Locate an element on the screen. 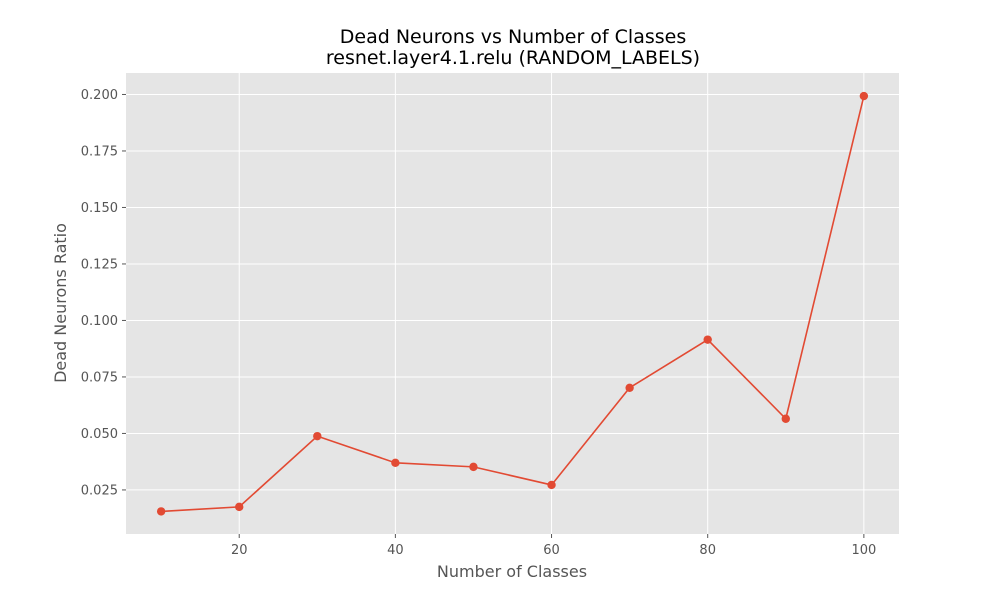 The height and width of the screenshot is (600, 1000). chart-subtitle: resnet.layer4.1.relu (RANDOM_LABELS) is located at coordinates (513, 58).